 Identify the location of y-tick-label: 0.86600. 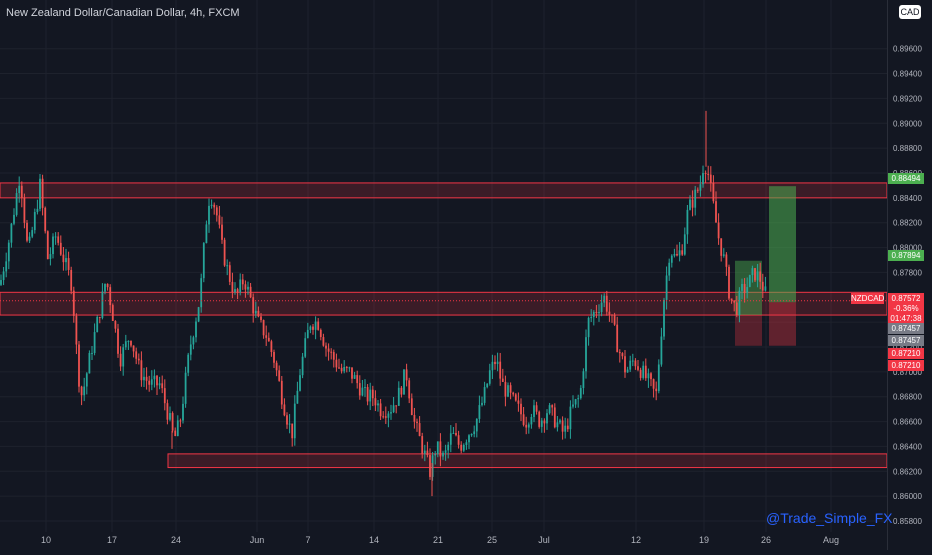
(907, 422).